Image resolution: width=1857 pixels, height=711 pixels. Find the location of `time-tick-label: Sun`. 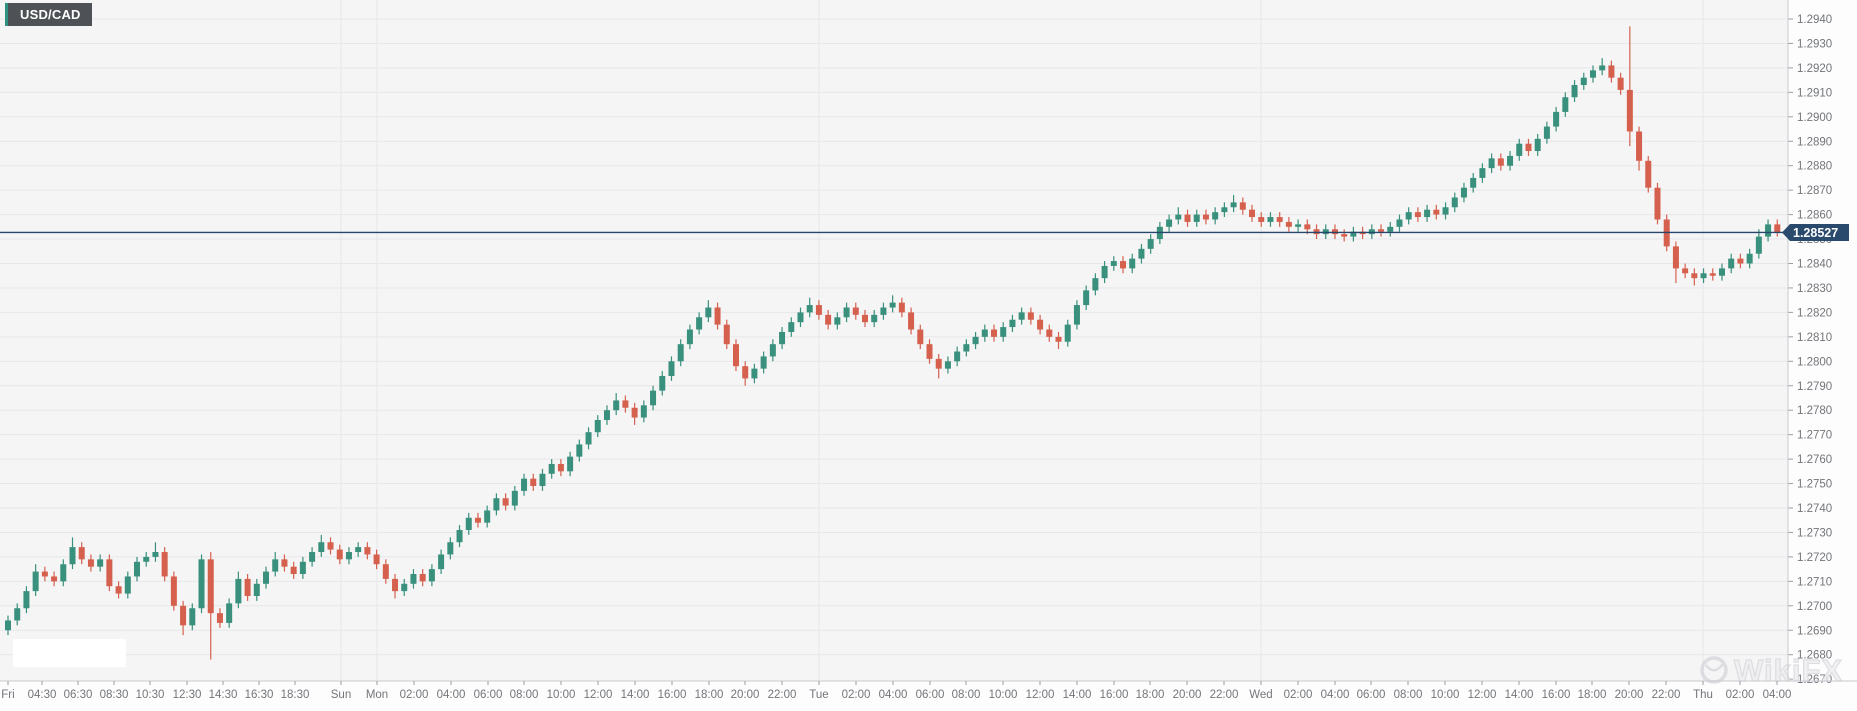

time-tick-label: Sun is located at coordinates (341, 695).